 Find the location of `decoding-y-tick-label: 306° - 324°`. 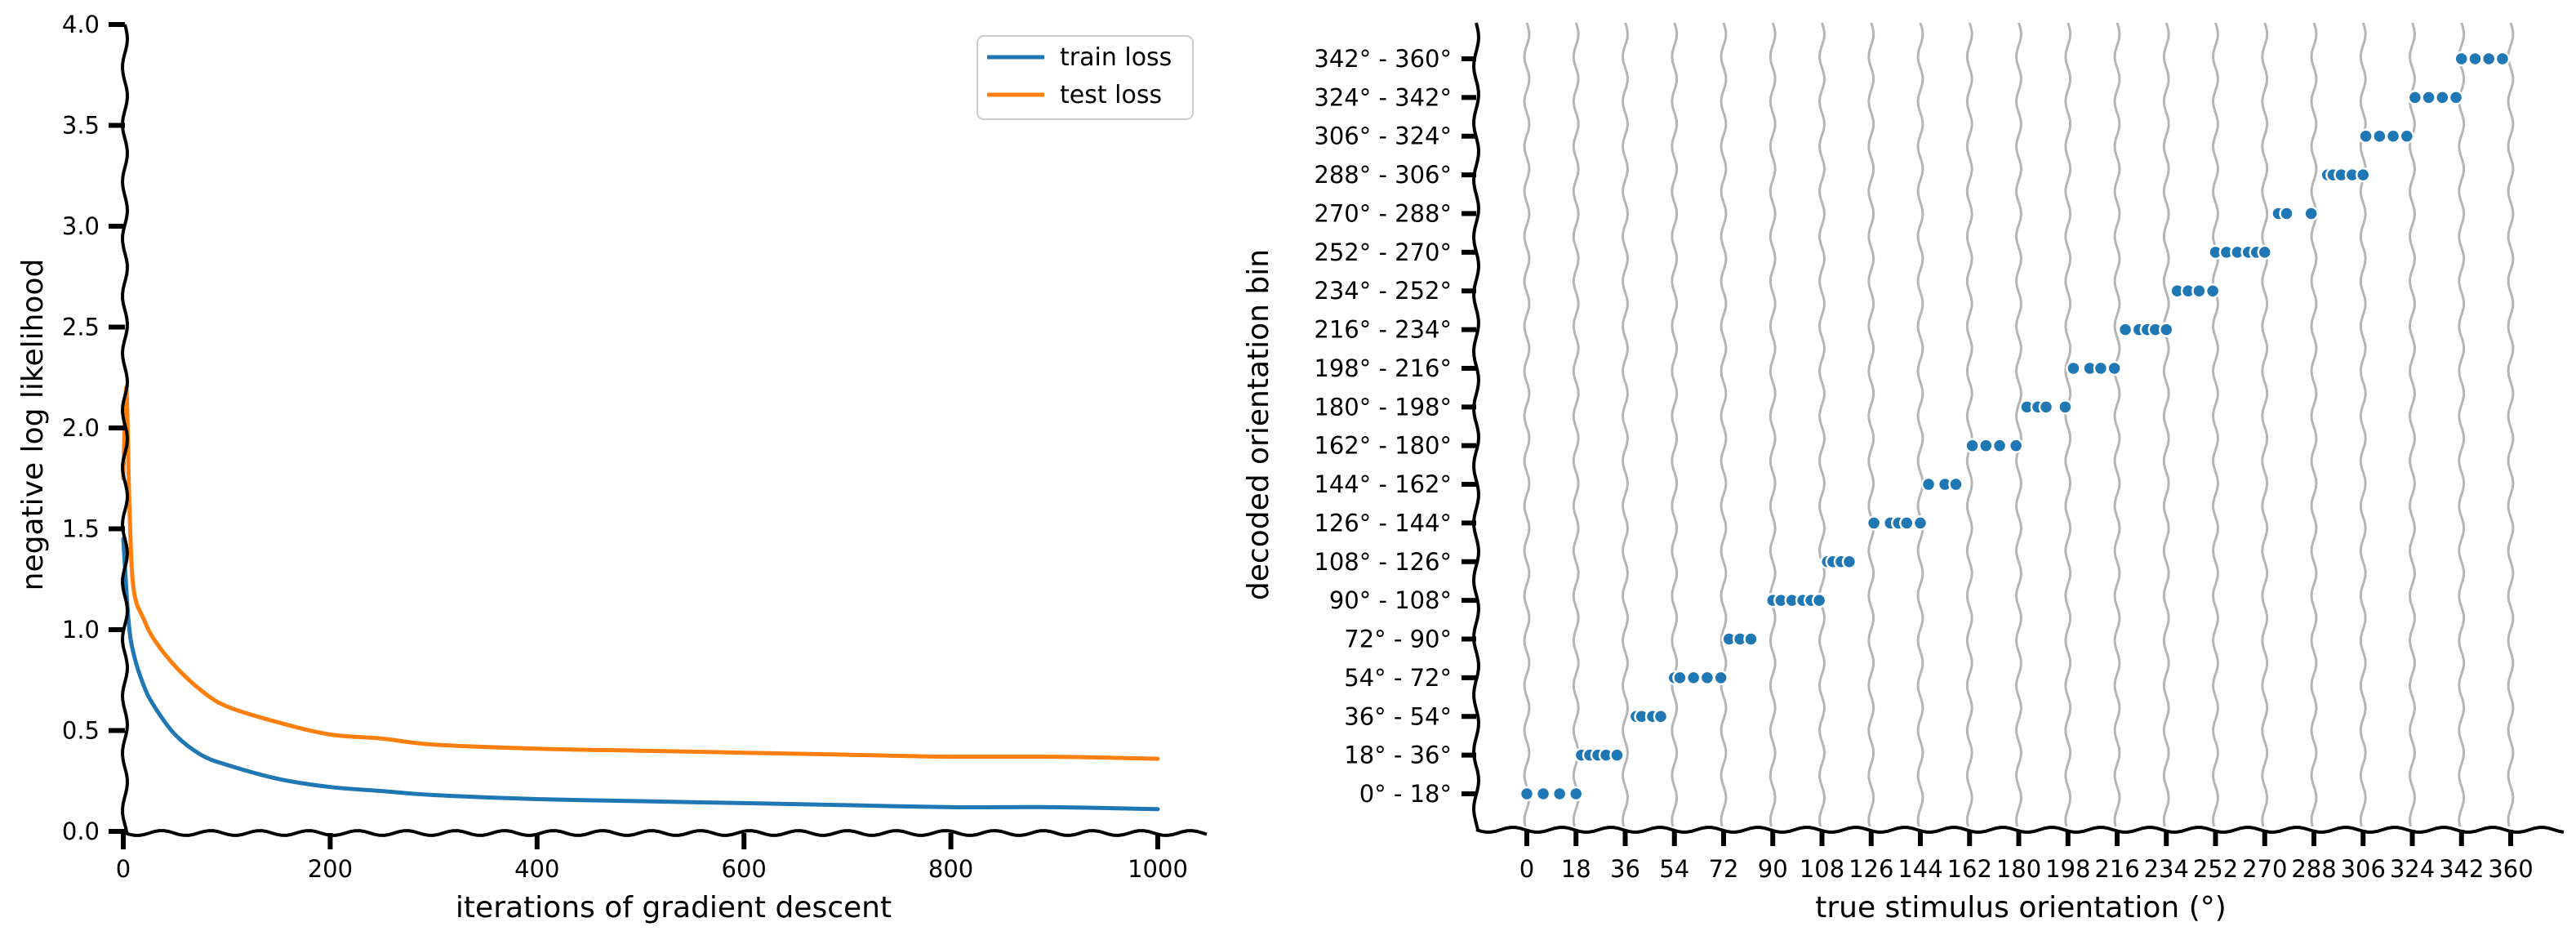

decoding-y-tick-label: 306° - 324° is located at coordinates (1383, 136).